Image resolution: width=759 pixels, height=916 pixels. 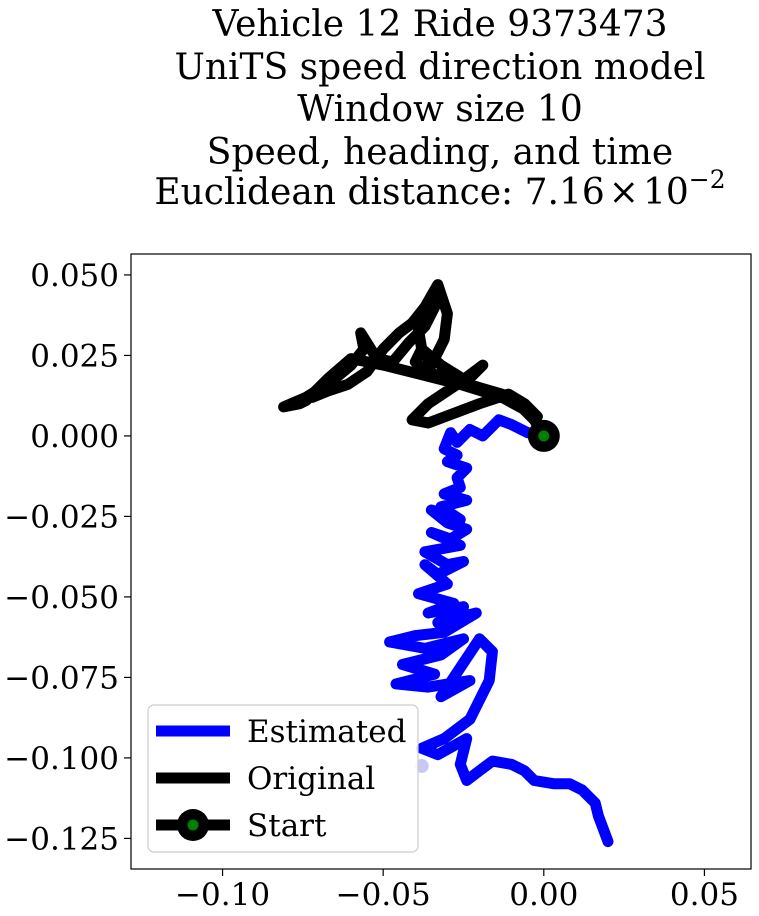 I want to click on y-tick-label: −0.075, so click(x=61, y=678).